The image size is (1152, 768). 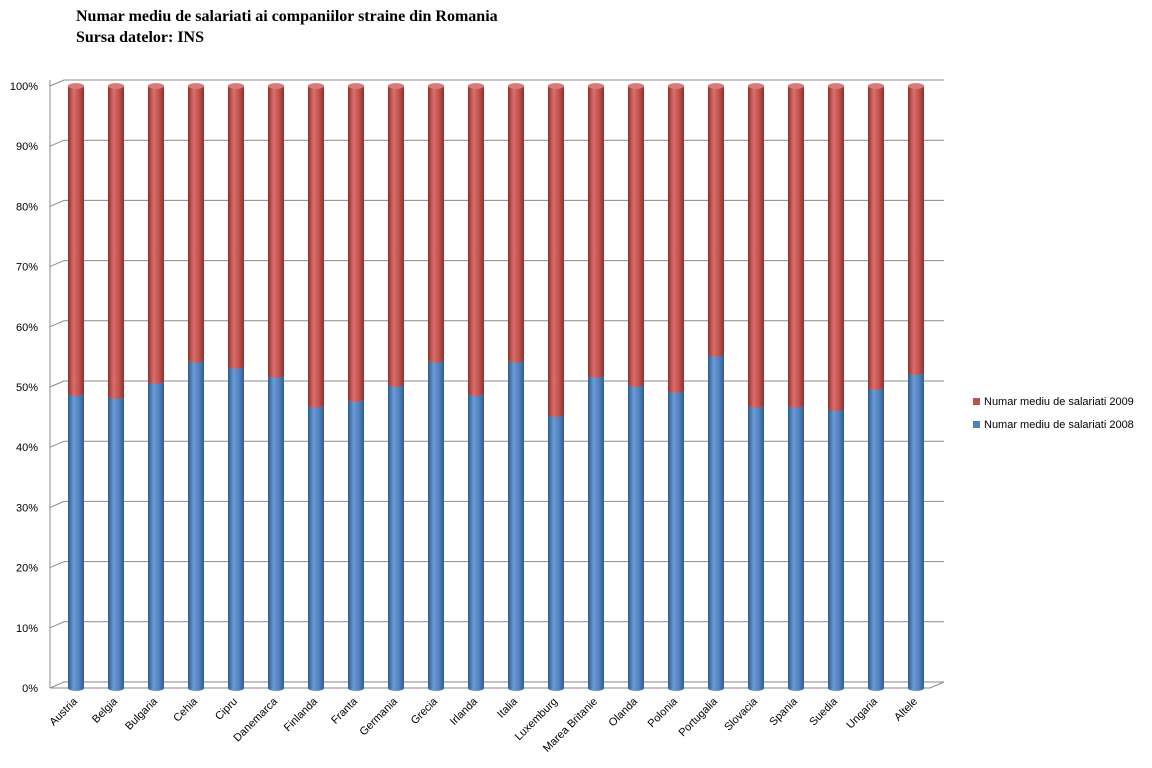 I want to click on y-tick-label: 30%, so click(x=27, y=508).